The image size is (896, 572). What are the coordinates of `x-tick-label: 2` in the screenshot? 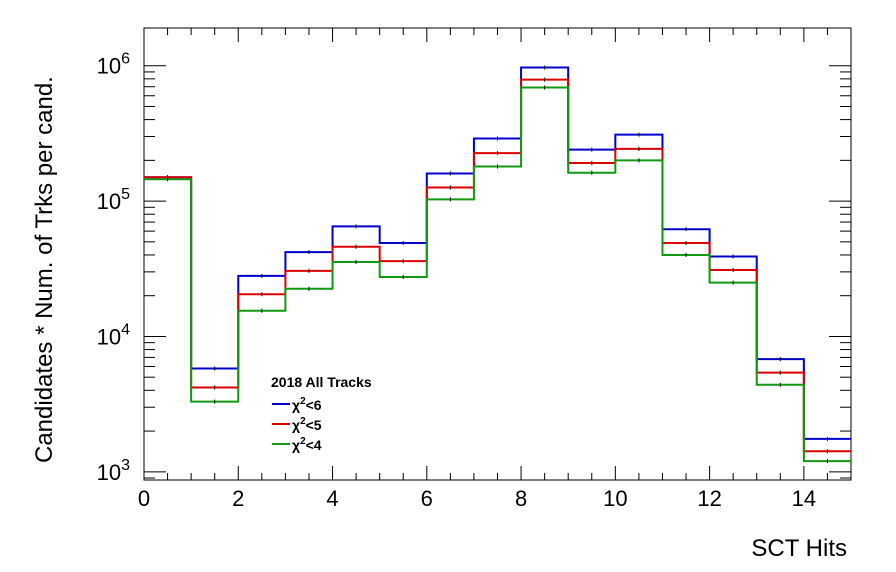 It's located at (238, 498).